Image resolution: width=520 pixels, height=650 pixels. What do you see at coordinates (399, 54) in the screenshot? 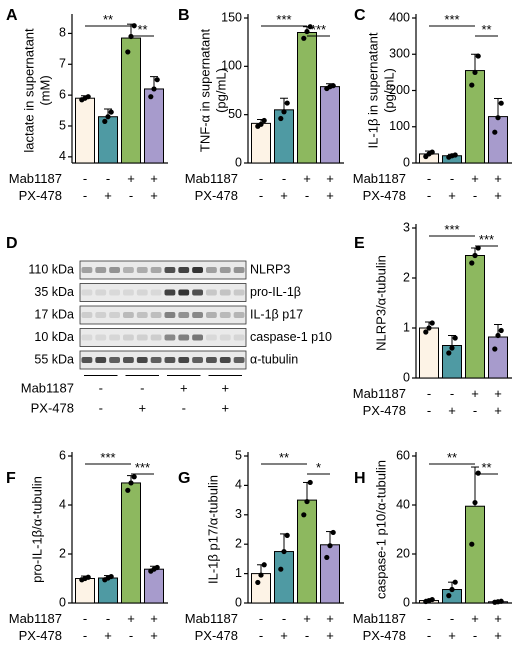
I see `y-tick-label: 300` at bounding box center [399, 54].